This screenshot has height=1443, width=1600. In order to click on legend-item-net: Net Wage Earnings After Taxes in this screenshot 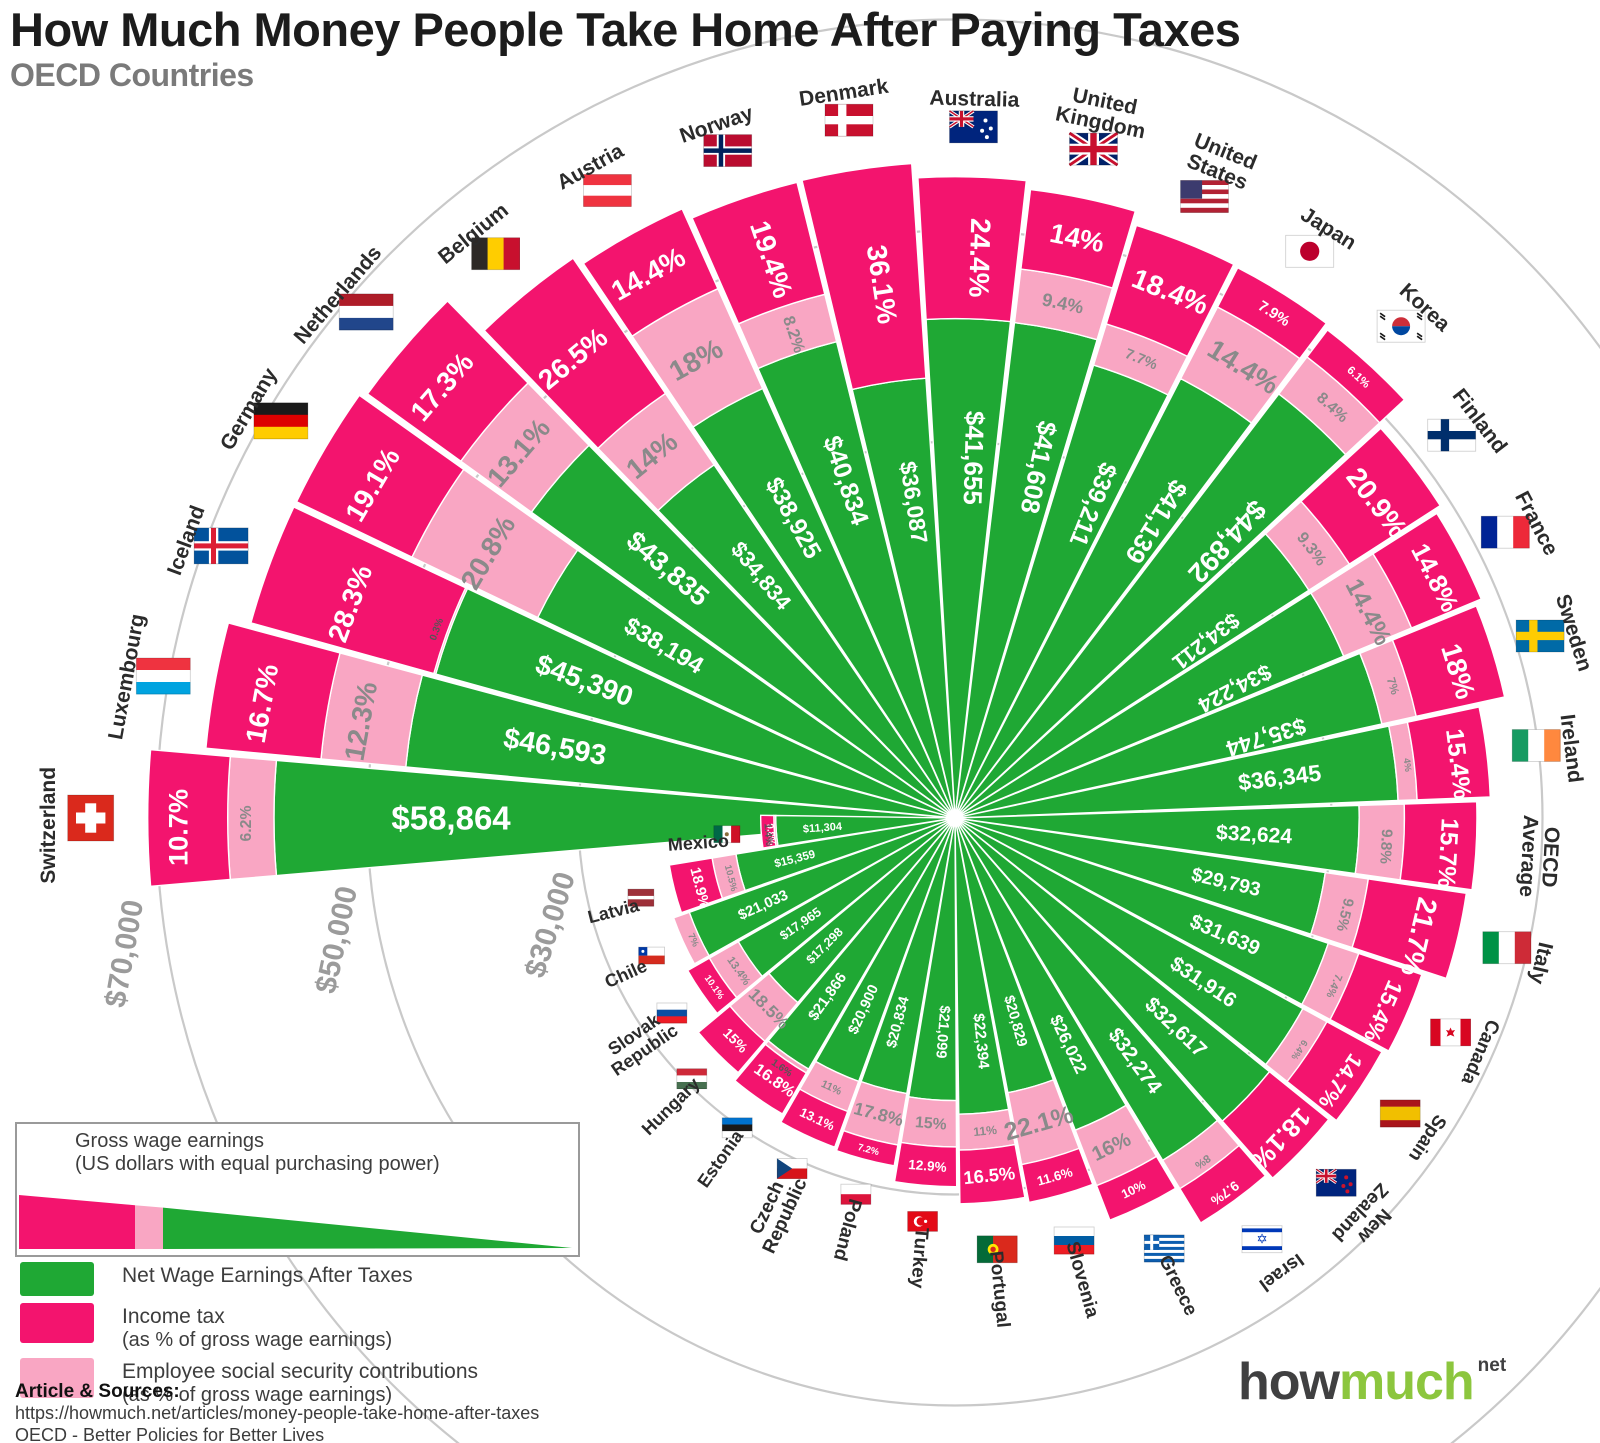, I will do `click(249, 1279)`.